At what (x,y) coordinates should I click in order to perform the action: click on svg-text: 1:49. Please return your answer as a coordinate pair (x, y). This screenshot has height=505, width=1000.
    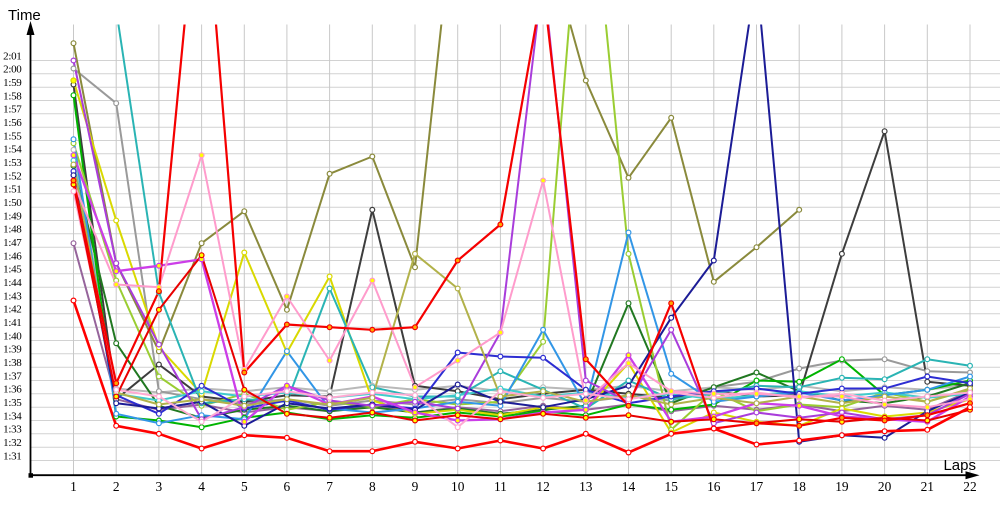
    Looking at the image, I should click on (12, 216).